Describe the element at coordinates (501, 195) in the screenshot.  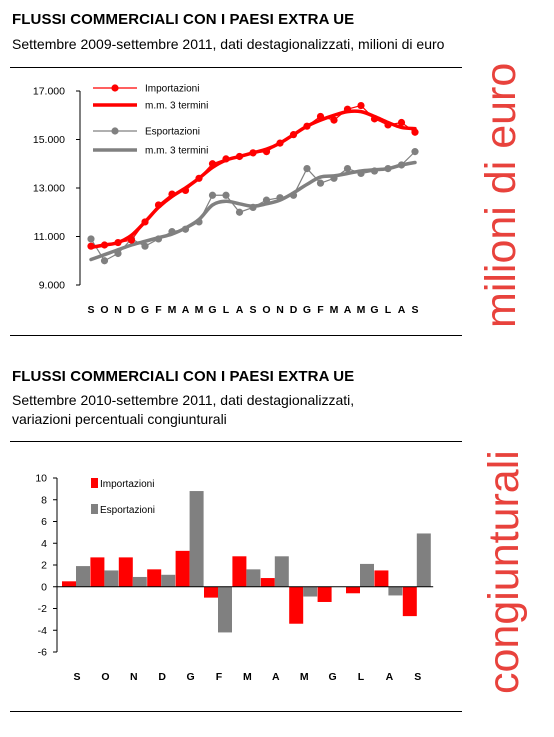
I see `chart1-side-label: milioni di euro` at that location.